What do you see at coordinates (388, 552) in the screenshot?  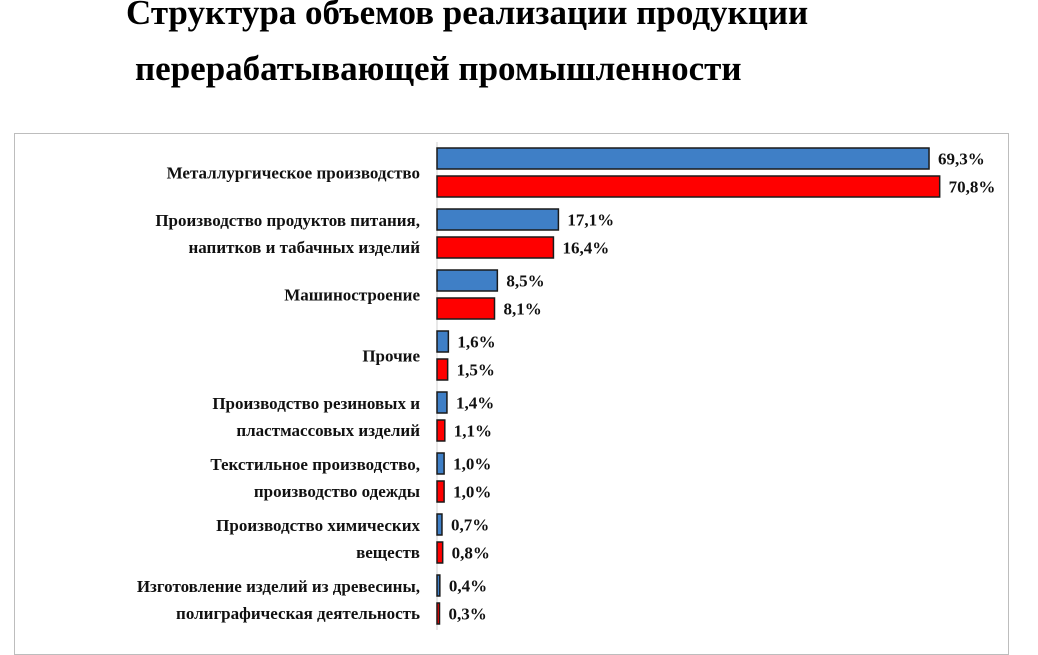 I see `category-label: веществ` at bounding box center [388, 552].